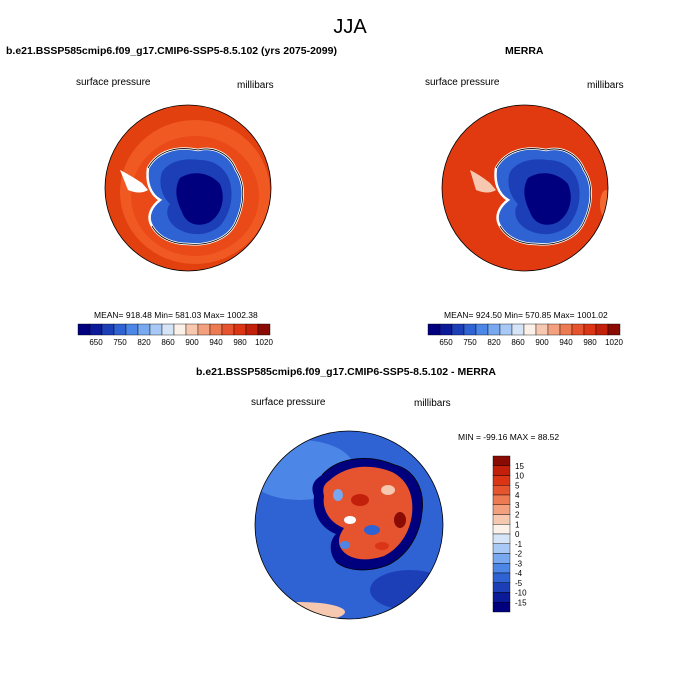 Image resolution: width=700 pixels, height=700 pixels. What do you see at coordinates (519, 573) in the screenshot?
I see `colorbar-3-tick-label: -4` at bounding box center [519, 573].